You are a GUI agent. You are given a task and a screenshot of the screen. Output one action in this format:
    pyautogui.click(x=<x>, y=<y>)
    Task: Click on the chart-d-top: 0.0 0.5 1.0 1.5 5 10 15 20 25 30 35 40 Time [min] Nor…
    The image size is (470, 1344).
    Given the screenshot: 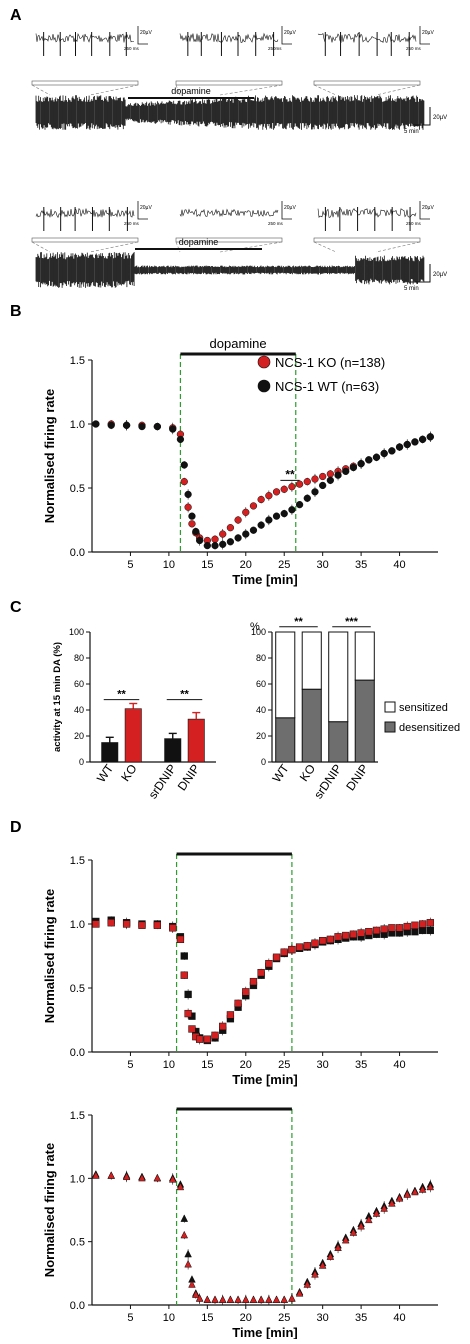 What is the action you would take?
    pyautogui.click(x=240, y=969)
    